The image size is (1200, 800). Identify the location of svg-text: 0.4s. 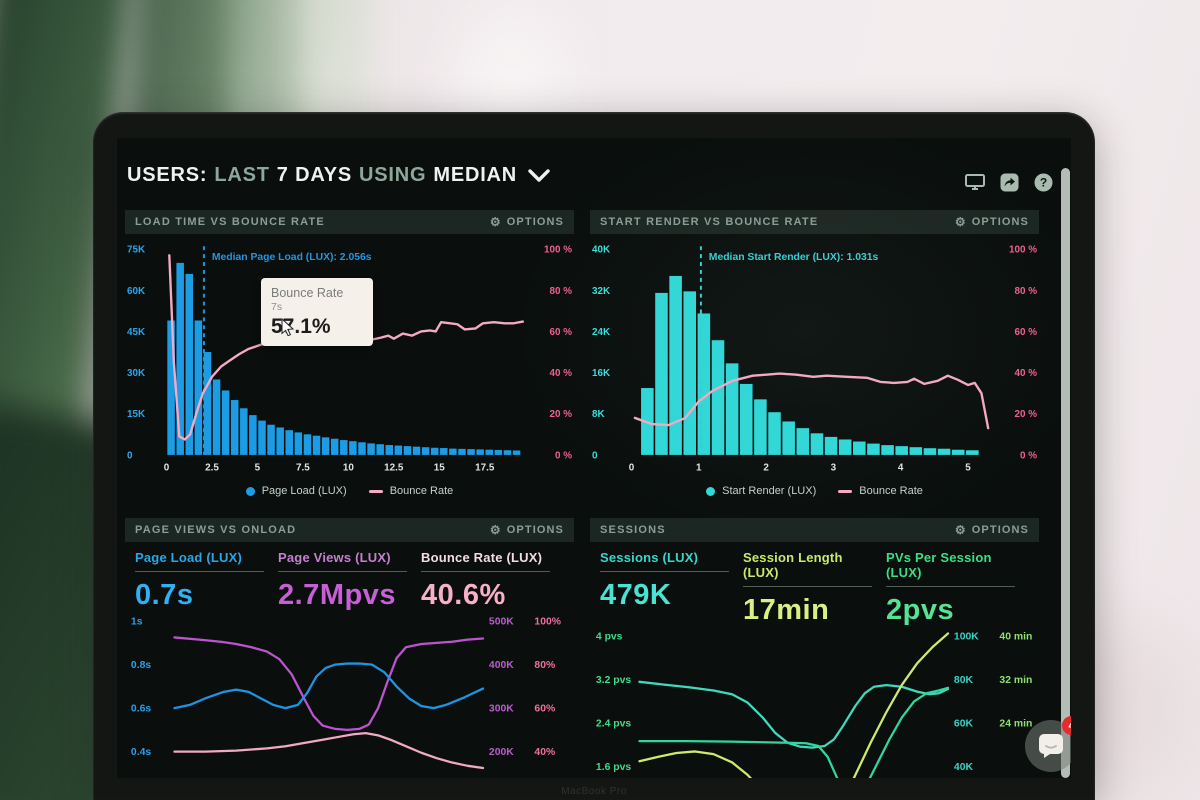
(141, 752).